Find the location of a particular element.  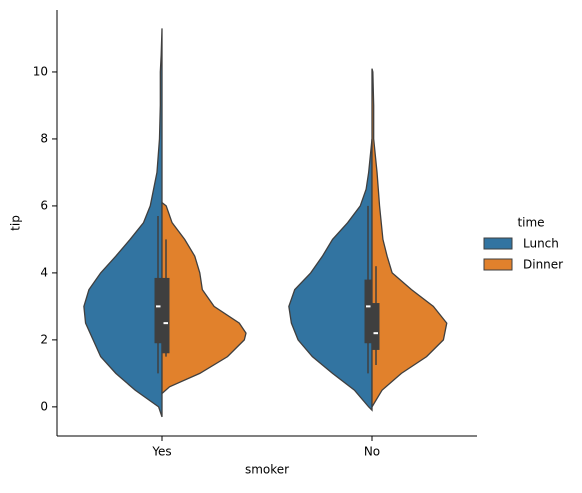

y-tick-label: 8 is located at coordinates (44, 138).